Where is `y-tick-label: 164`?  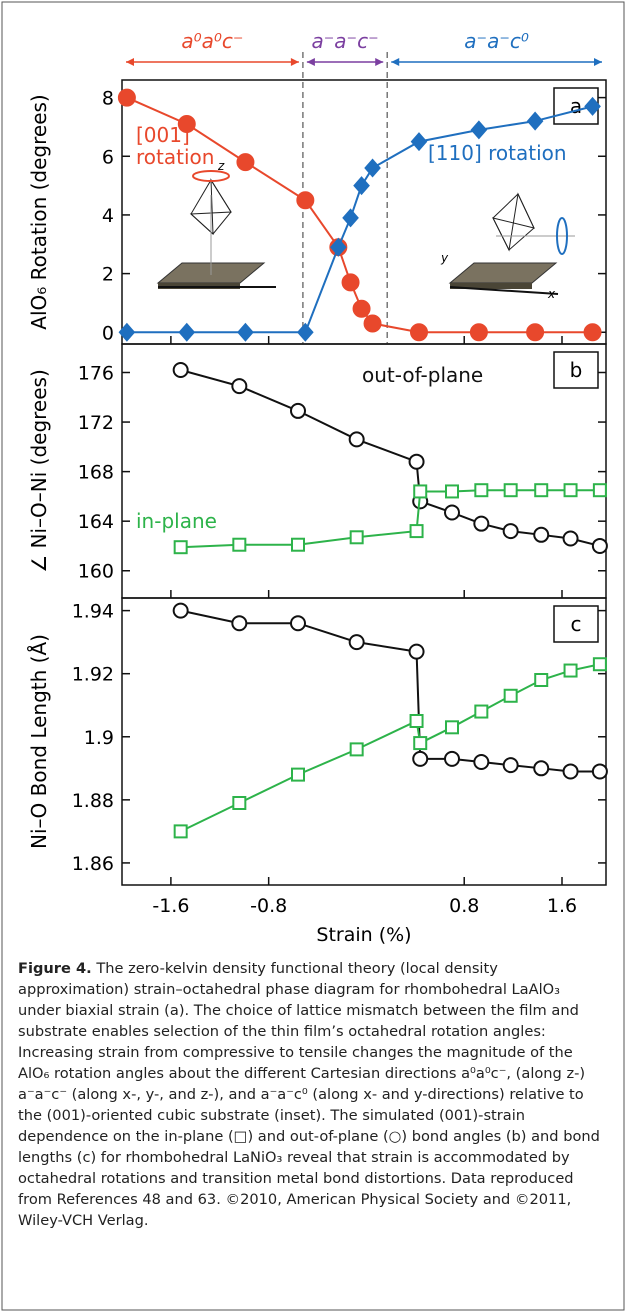
y-tick-label: 164 is located at coordinates (96, 522).